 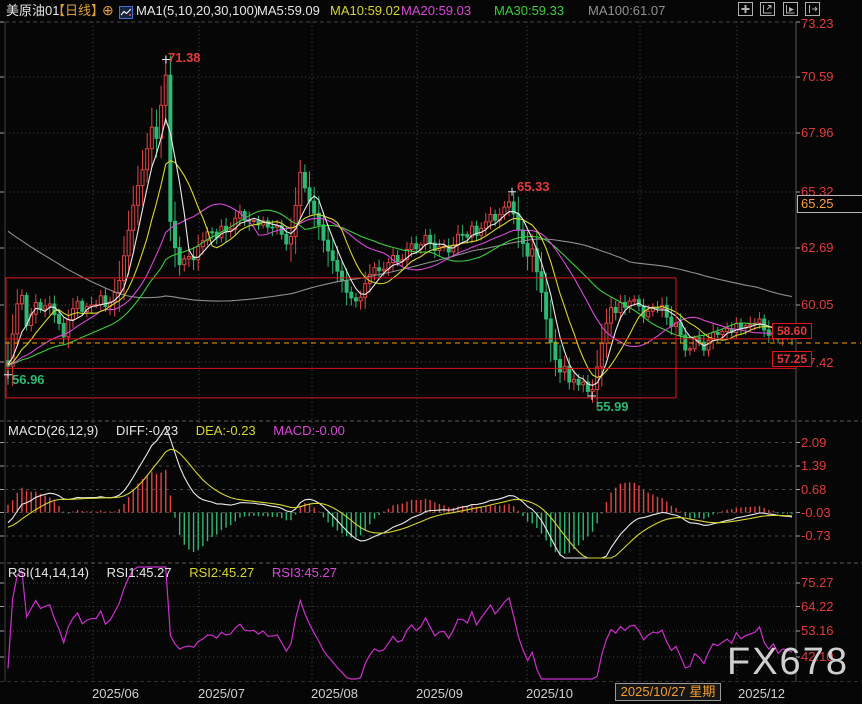 What do you see at coordinates (108, 10) in the screenshot?
I see `link-icon: ⊕` at bounding box center [108, 10].